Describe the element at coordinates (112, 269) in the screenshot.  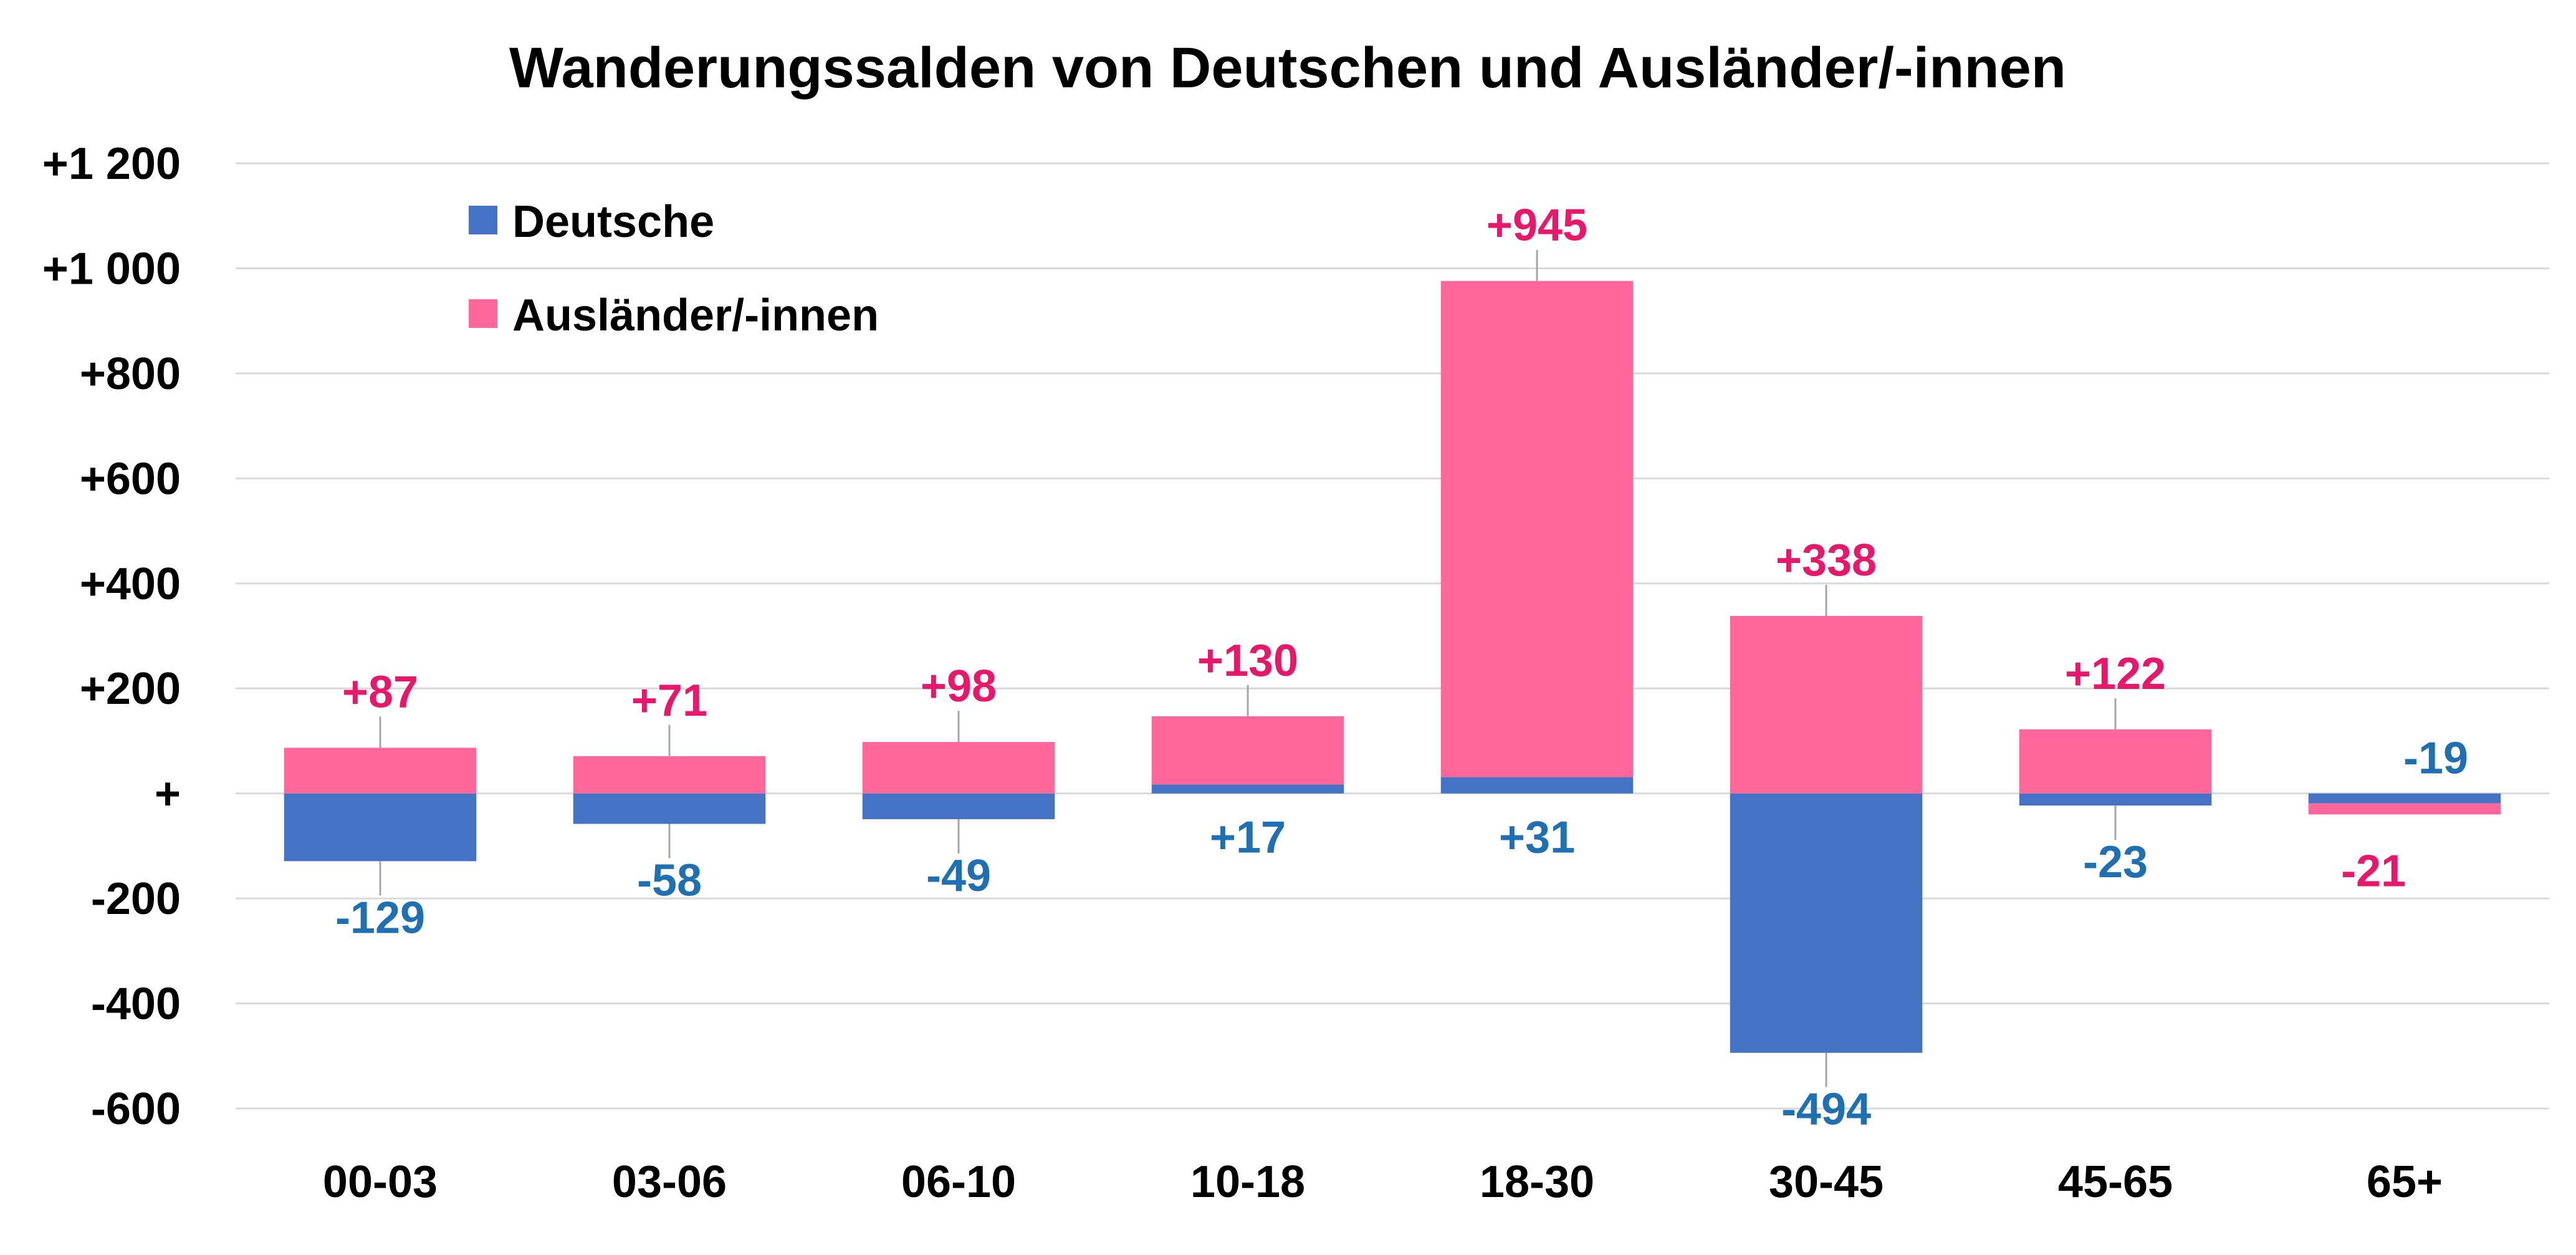
I see `y-tick-label: +1 000` at that location.